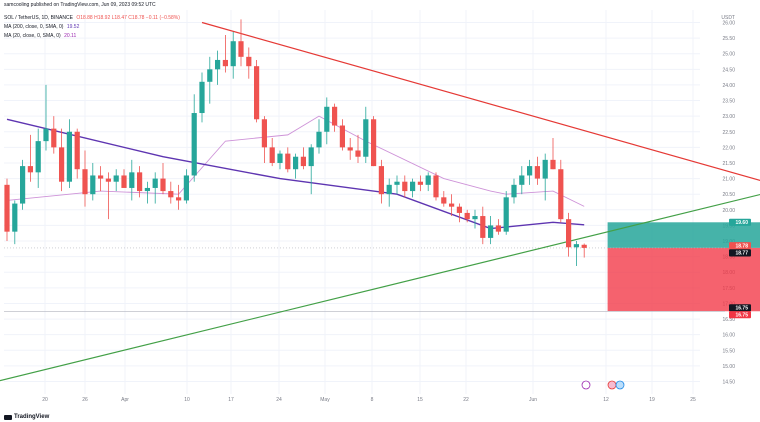 The image size is (760, 422). What do you see at coordinates (741, 247) in the screenshot?
I see `price-label: 18.78` at bounding box center [741, 247].